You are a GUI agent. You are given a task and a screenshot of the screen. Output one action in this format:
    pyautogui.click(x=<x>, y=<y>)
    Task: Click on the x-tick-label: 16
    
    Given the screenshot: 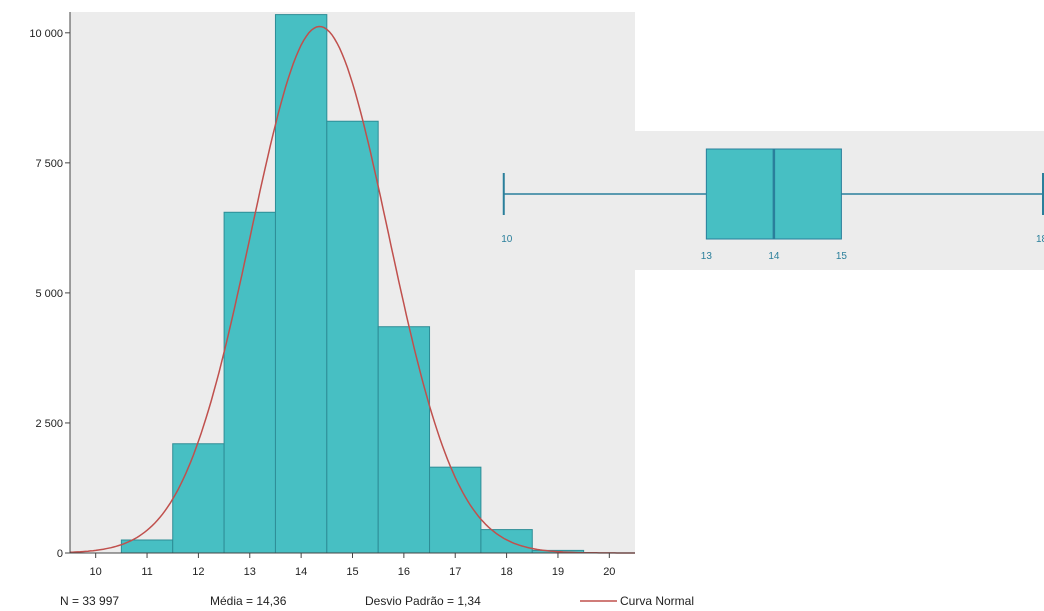 What is the action you would take?
    pyautogui.click(x=404, y=572)
    